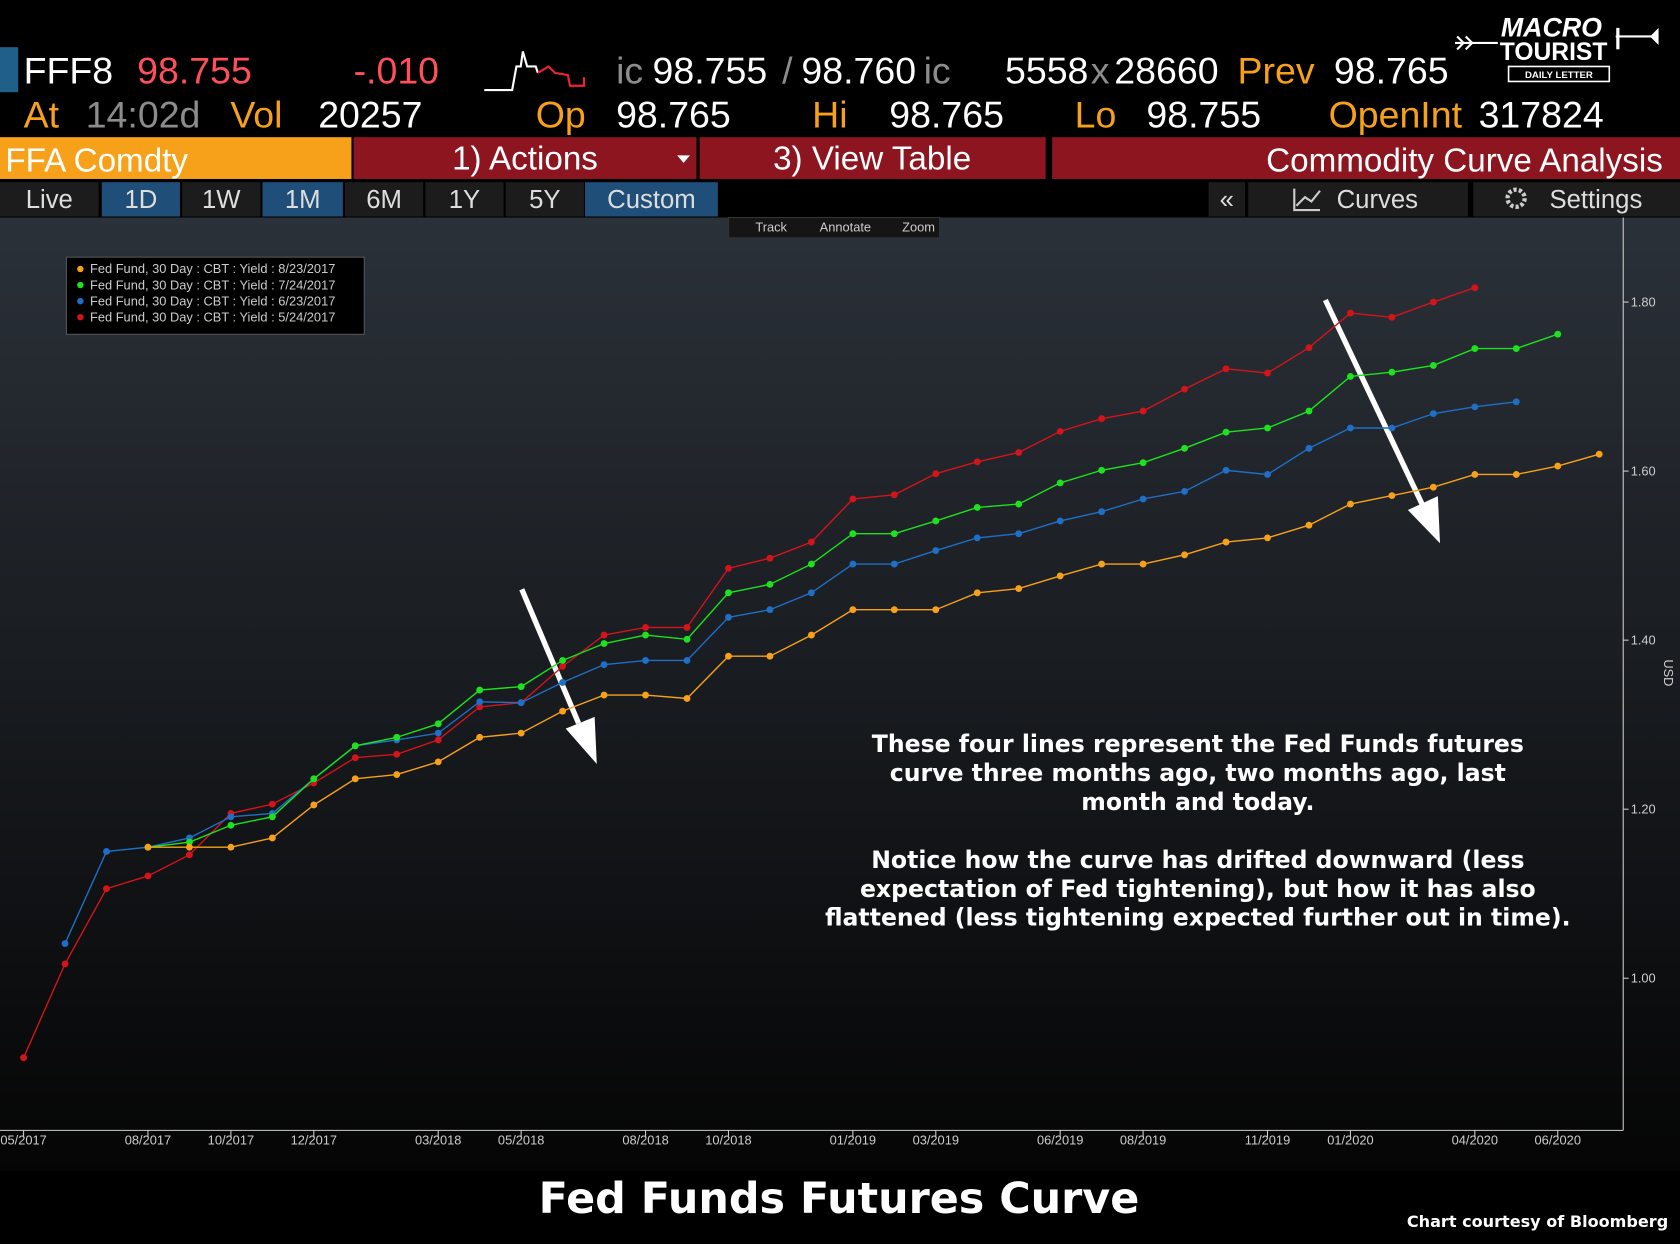  I want to click on range-tab-label: 5Y, so click(544, 200).